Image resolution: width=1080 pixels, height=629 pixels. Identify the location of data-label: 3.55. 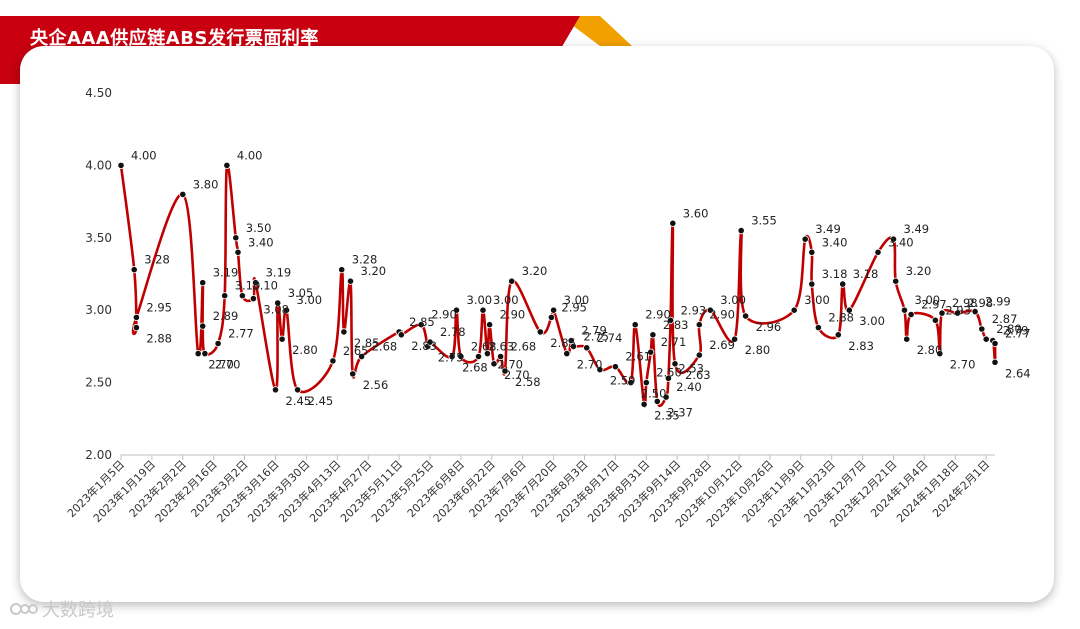
(764, 221).